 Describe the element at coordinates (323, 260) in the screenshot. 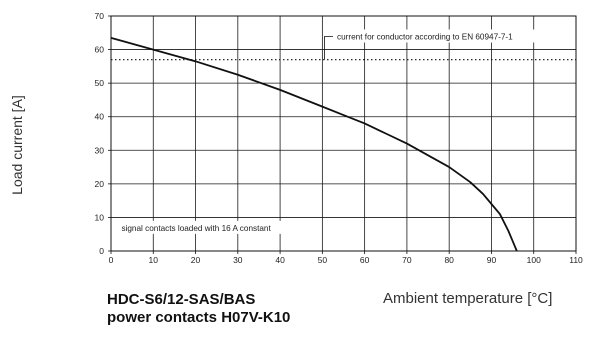

I see `x-tick-label-50: 50` at that location.